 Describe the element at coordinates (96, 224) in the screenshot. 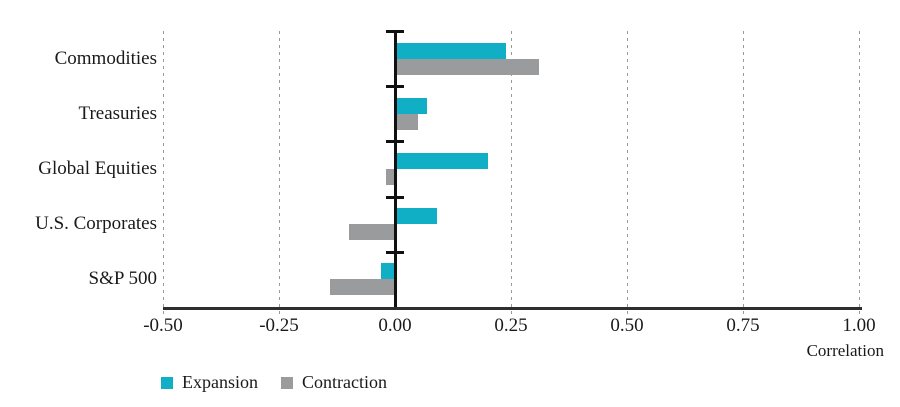

I see `category-label: U.S. Corporates` at that location.